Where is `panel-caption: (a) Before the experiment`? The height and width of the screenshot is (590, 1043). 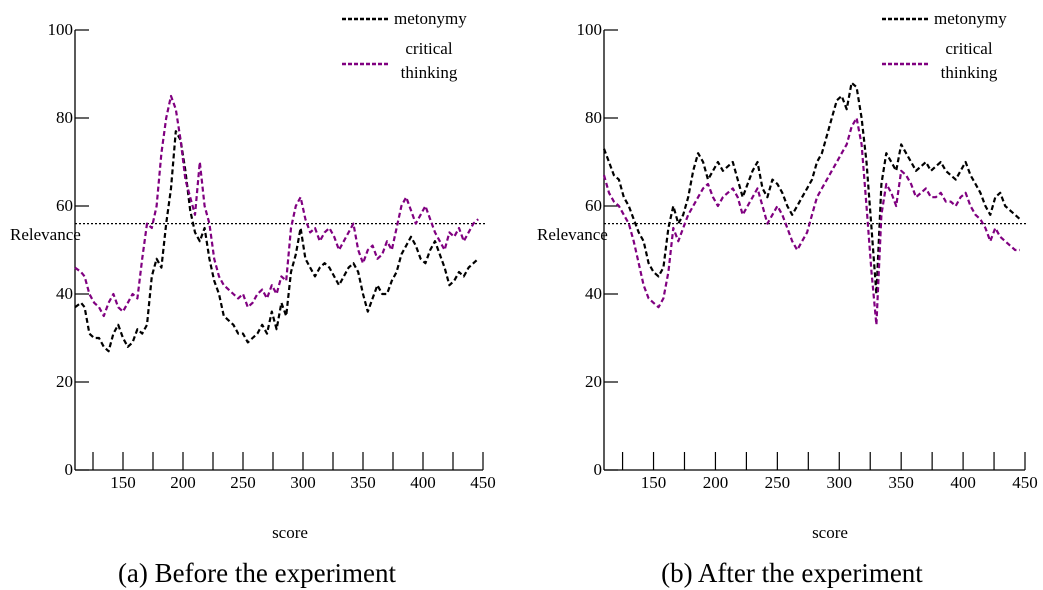
panel-caption: (a) Before the experiment is located at coordinates (257, 573).